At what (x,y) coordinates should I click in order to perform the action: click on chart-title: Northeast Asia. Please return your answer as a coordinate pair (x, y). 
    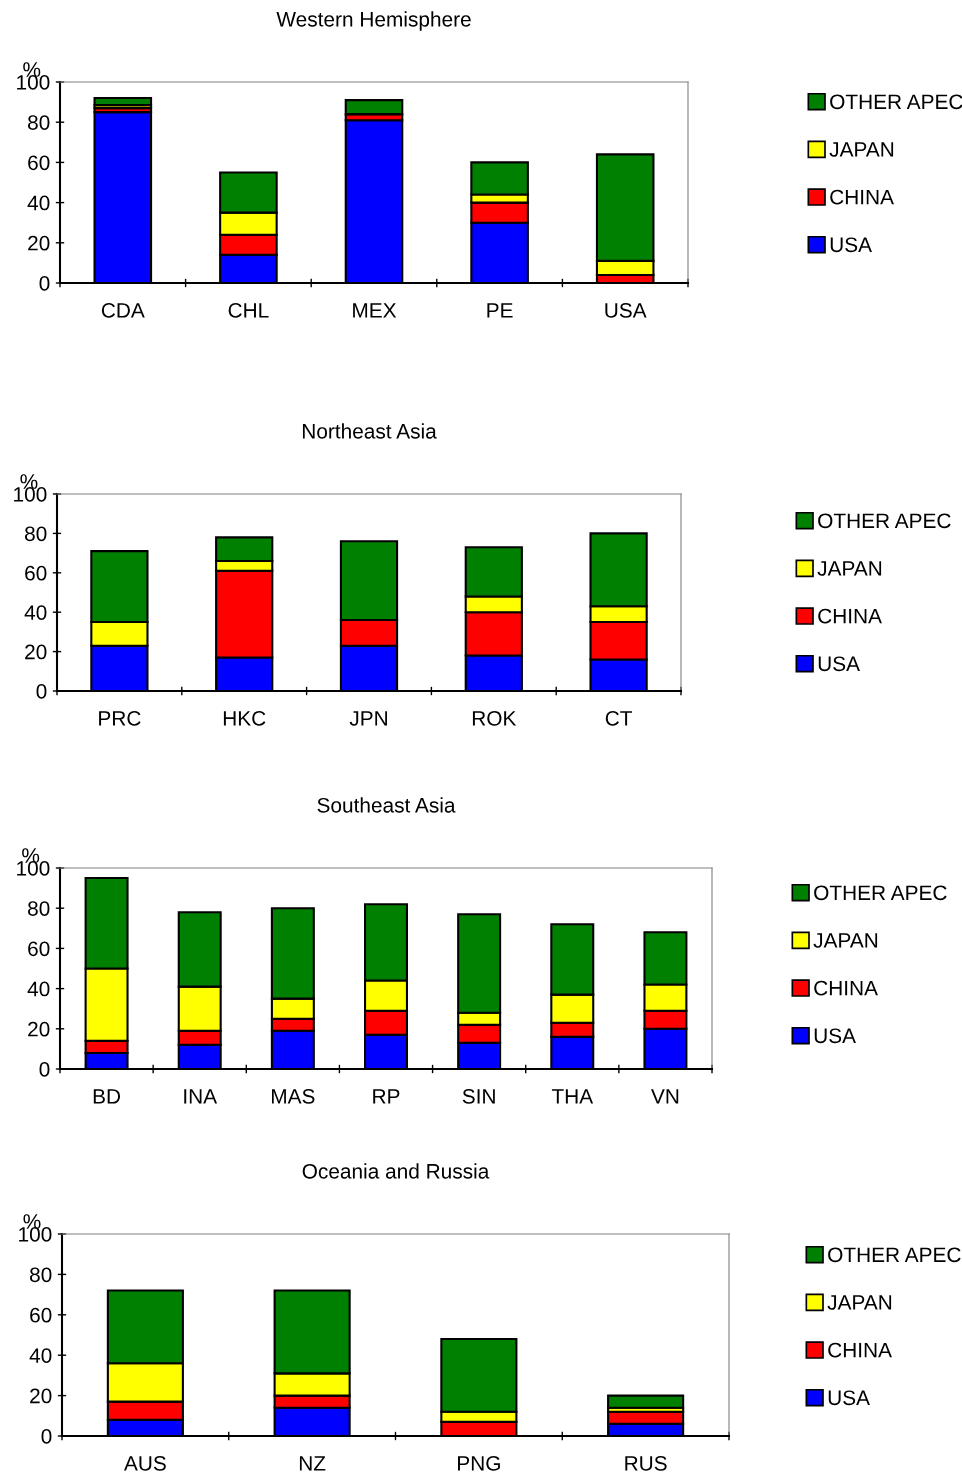
    Looking at the image, I should click on (369, 431).